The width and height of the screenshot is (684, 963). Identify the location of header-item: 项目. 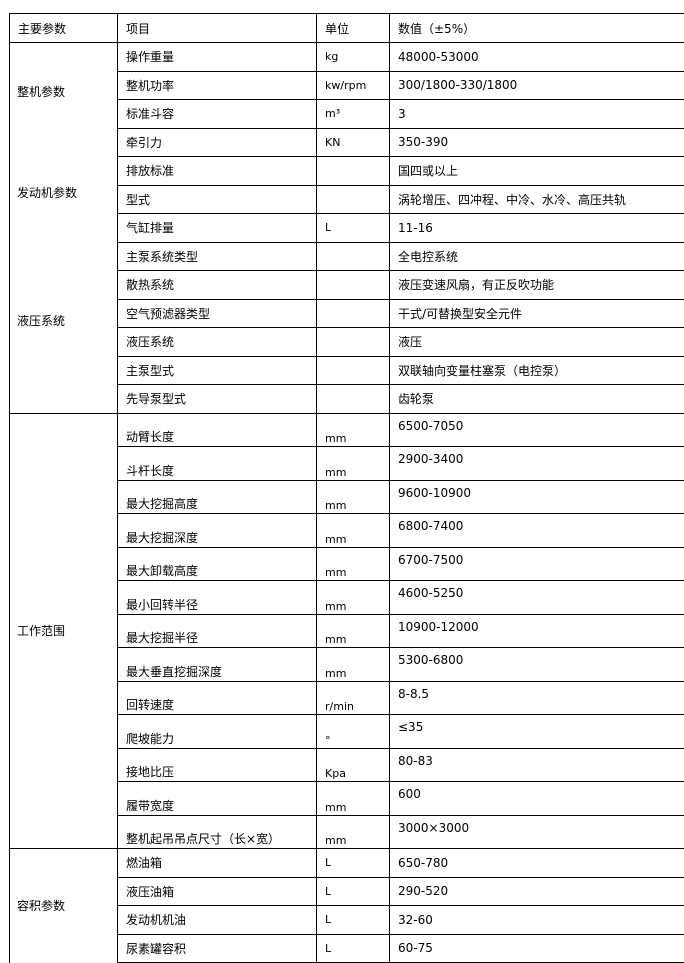
(217, 28).